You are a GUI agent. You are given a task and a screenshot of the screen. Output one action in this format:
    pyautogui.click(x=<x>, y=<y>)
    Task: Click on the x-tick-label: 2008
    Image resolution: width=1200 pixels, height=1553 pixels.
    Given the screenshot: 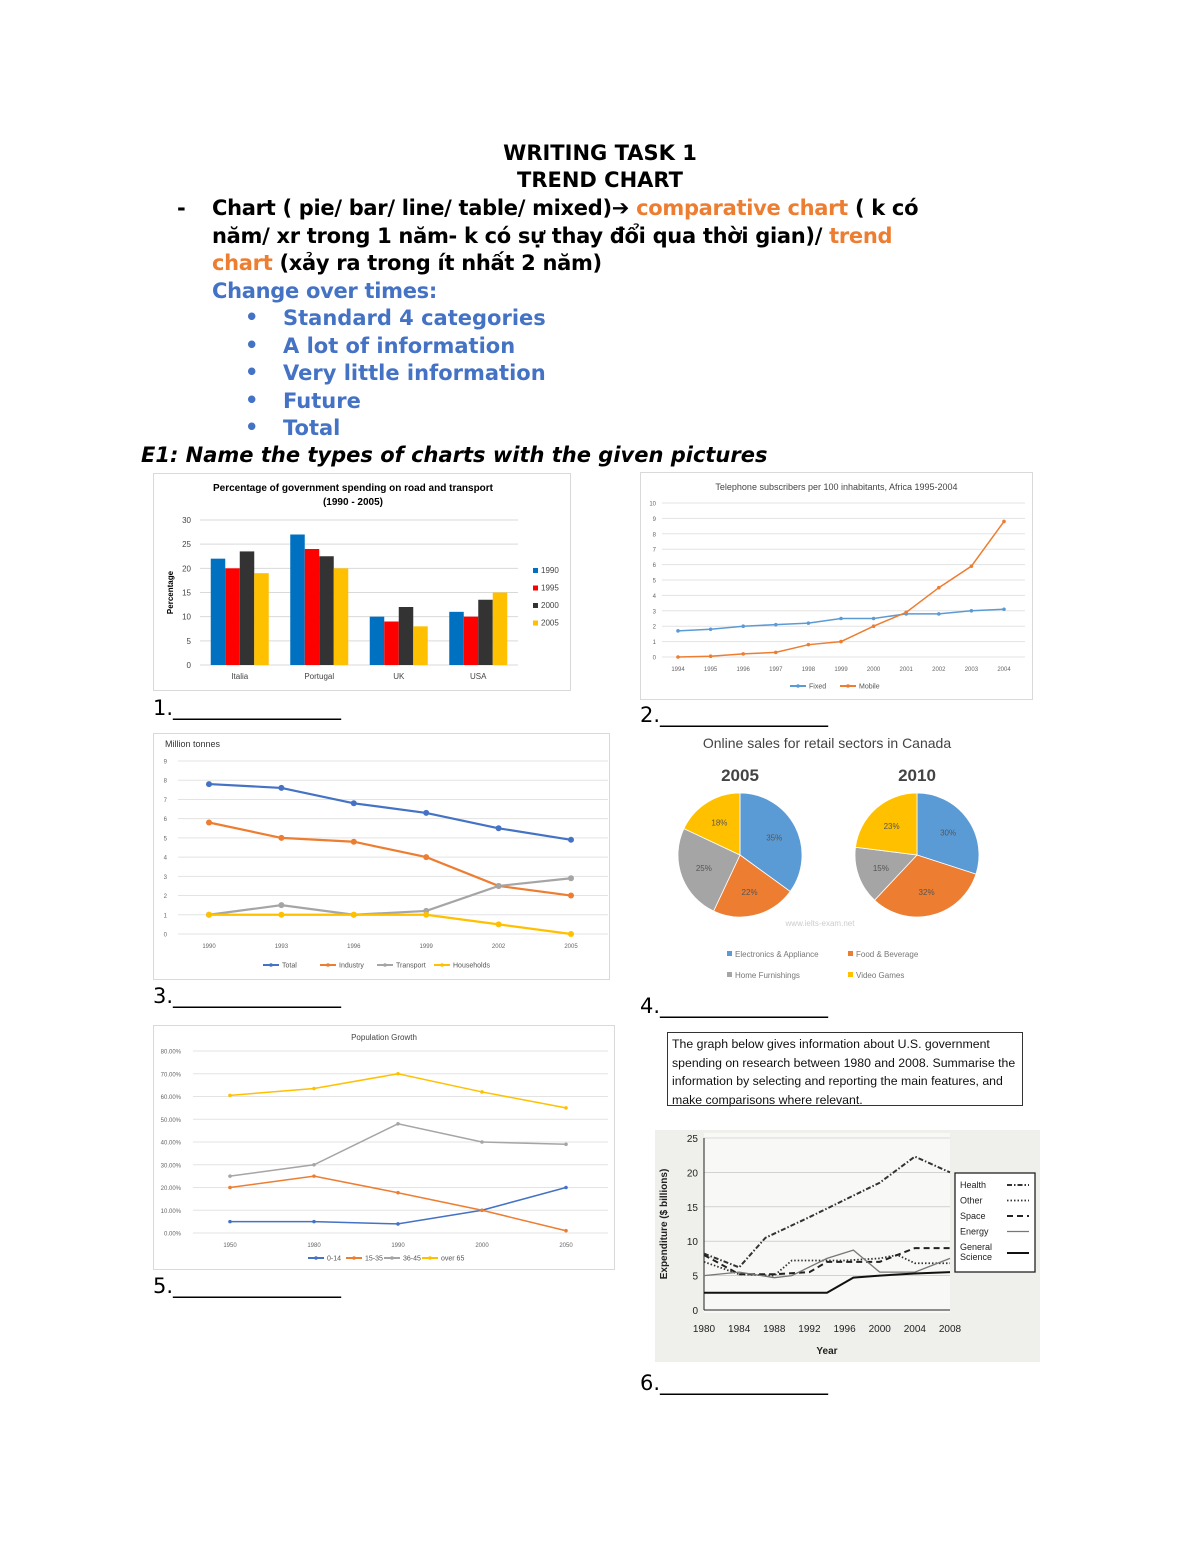 What is the action you would take?
    pyautogui.click(x=950, y=1329)
    